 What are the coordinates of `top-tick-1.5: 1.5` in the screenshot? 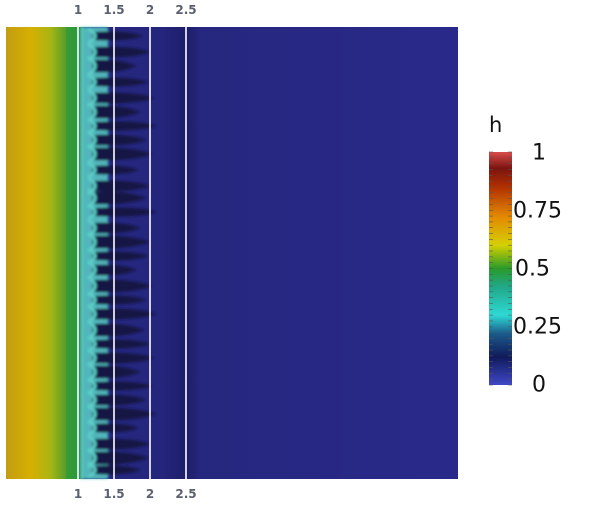 It's located at (114, 10).